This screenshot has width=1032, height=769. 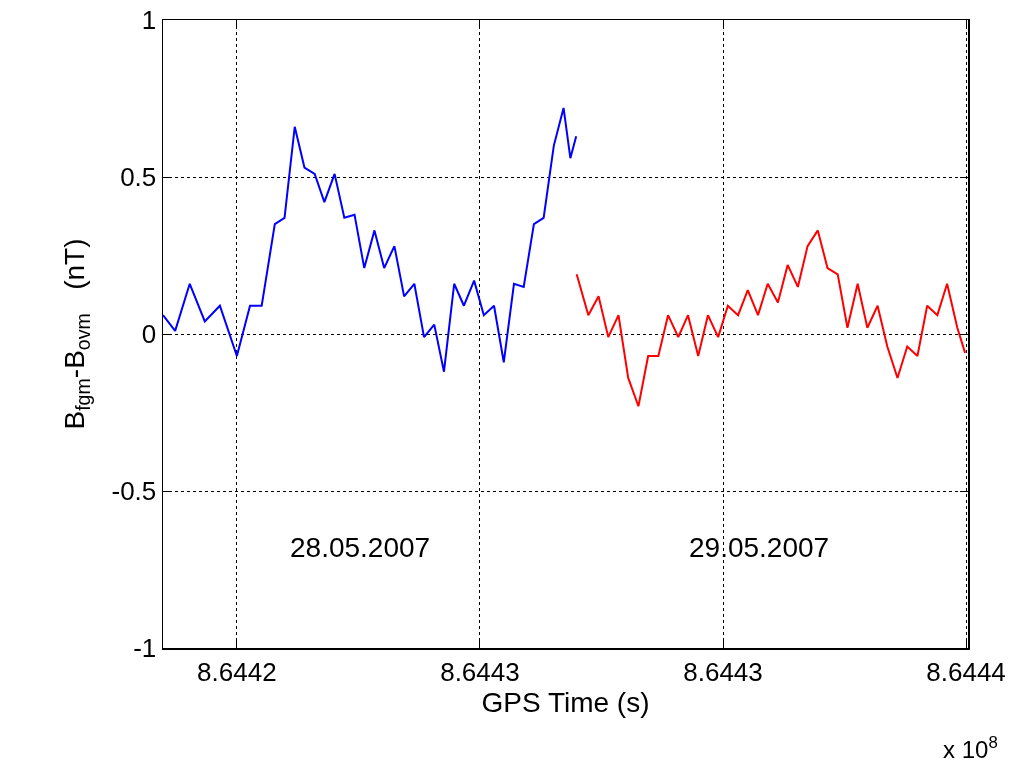 What do you see at coordinates (134, 491) in the screenshot?
I see `y-tick-label: -0.5` at bounding box center [134, 491].